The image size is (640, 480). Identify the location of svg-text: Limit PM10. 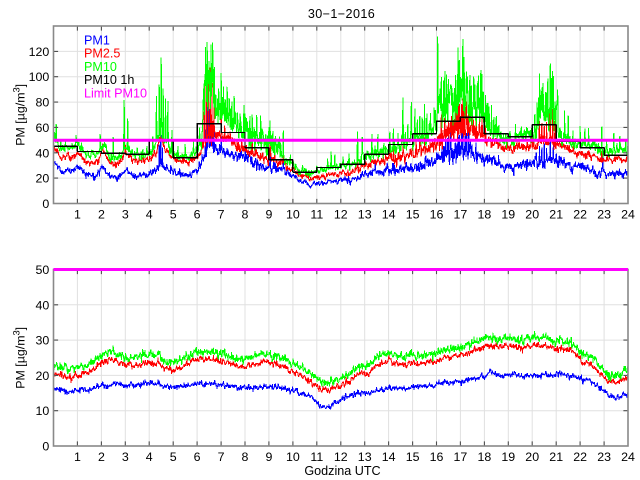
(115, 93).